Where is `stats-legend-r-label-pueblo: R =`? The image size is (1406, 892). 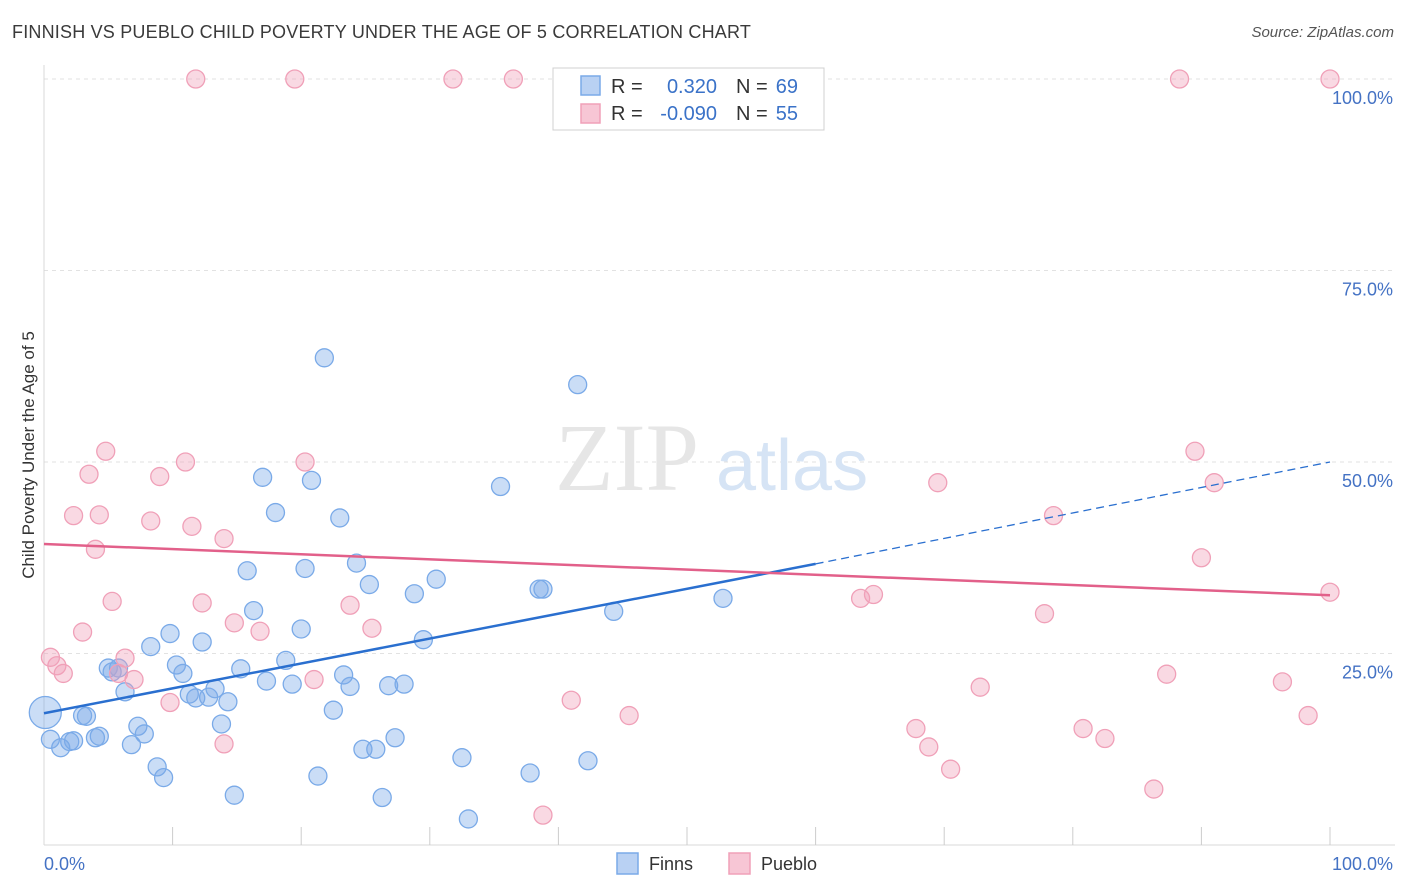
stats-legend-r-label-pueblo: R = is located at coordinates (627, 114).